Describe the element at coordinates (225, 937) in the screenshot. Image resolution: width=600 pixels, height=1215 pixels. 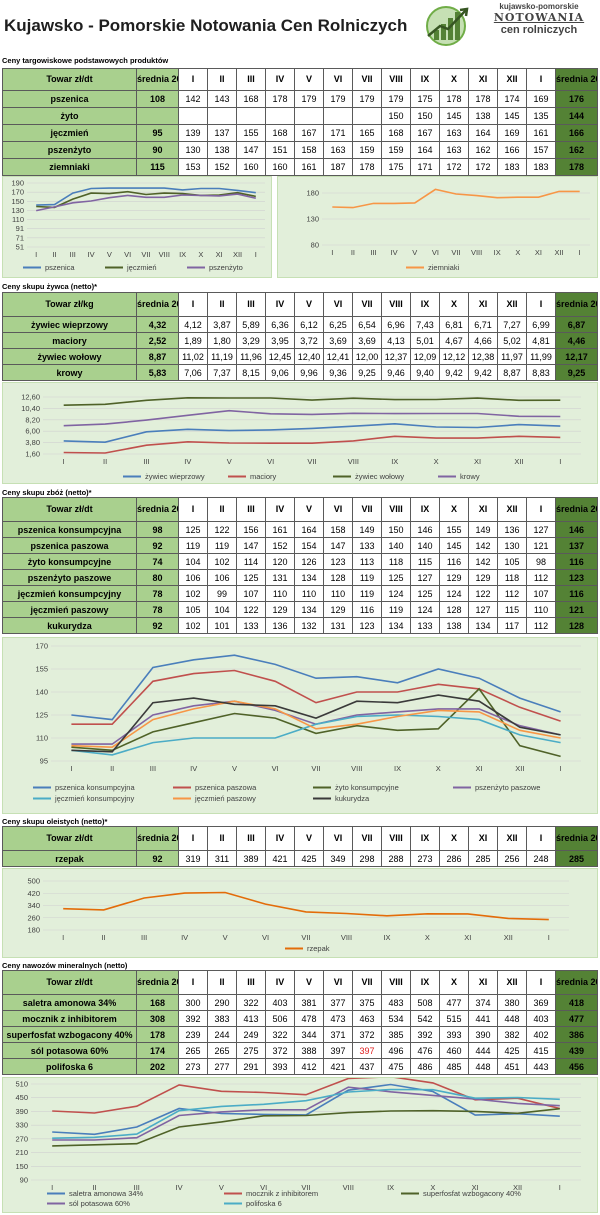
I see `x-tick-label: V` at that location.